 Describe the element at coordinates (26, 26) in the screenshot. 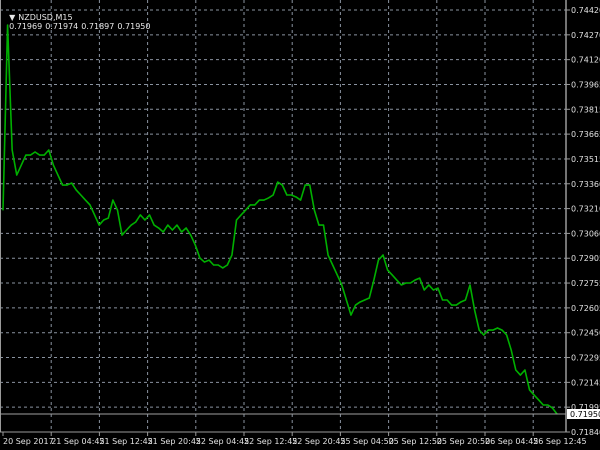

I see `open-value: 0.71969` at that location.